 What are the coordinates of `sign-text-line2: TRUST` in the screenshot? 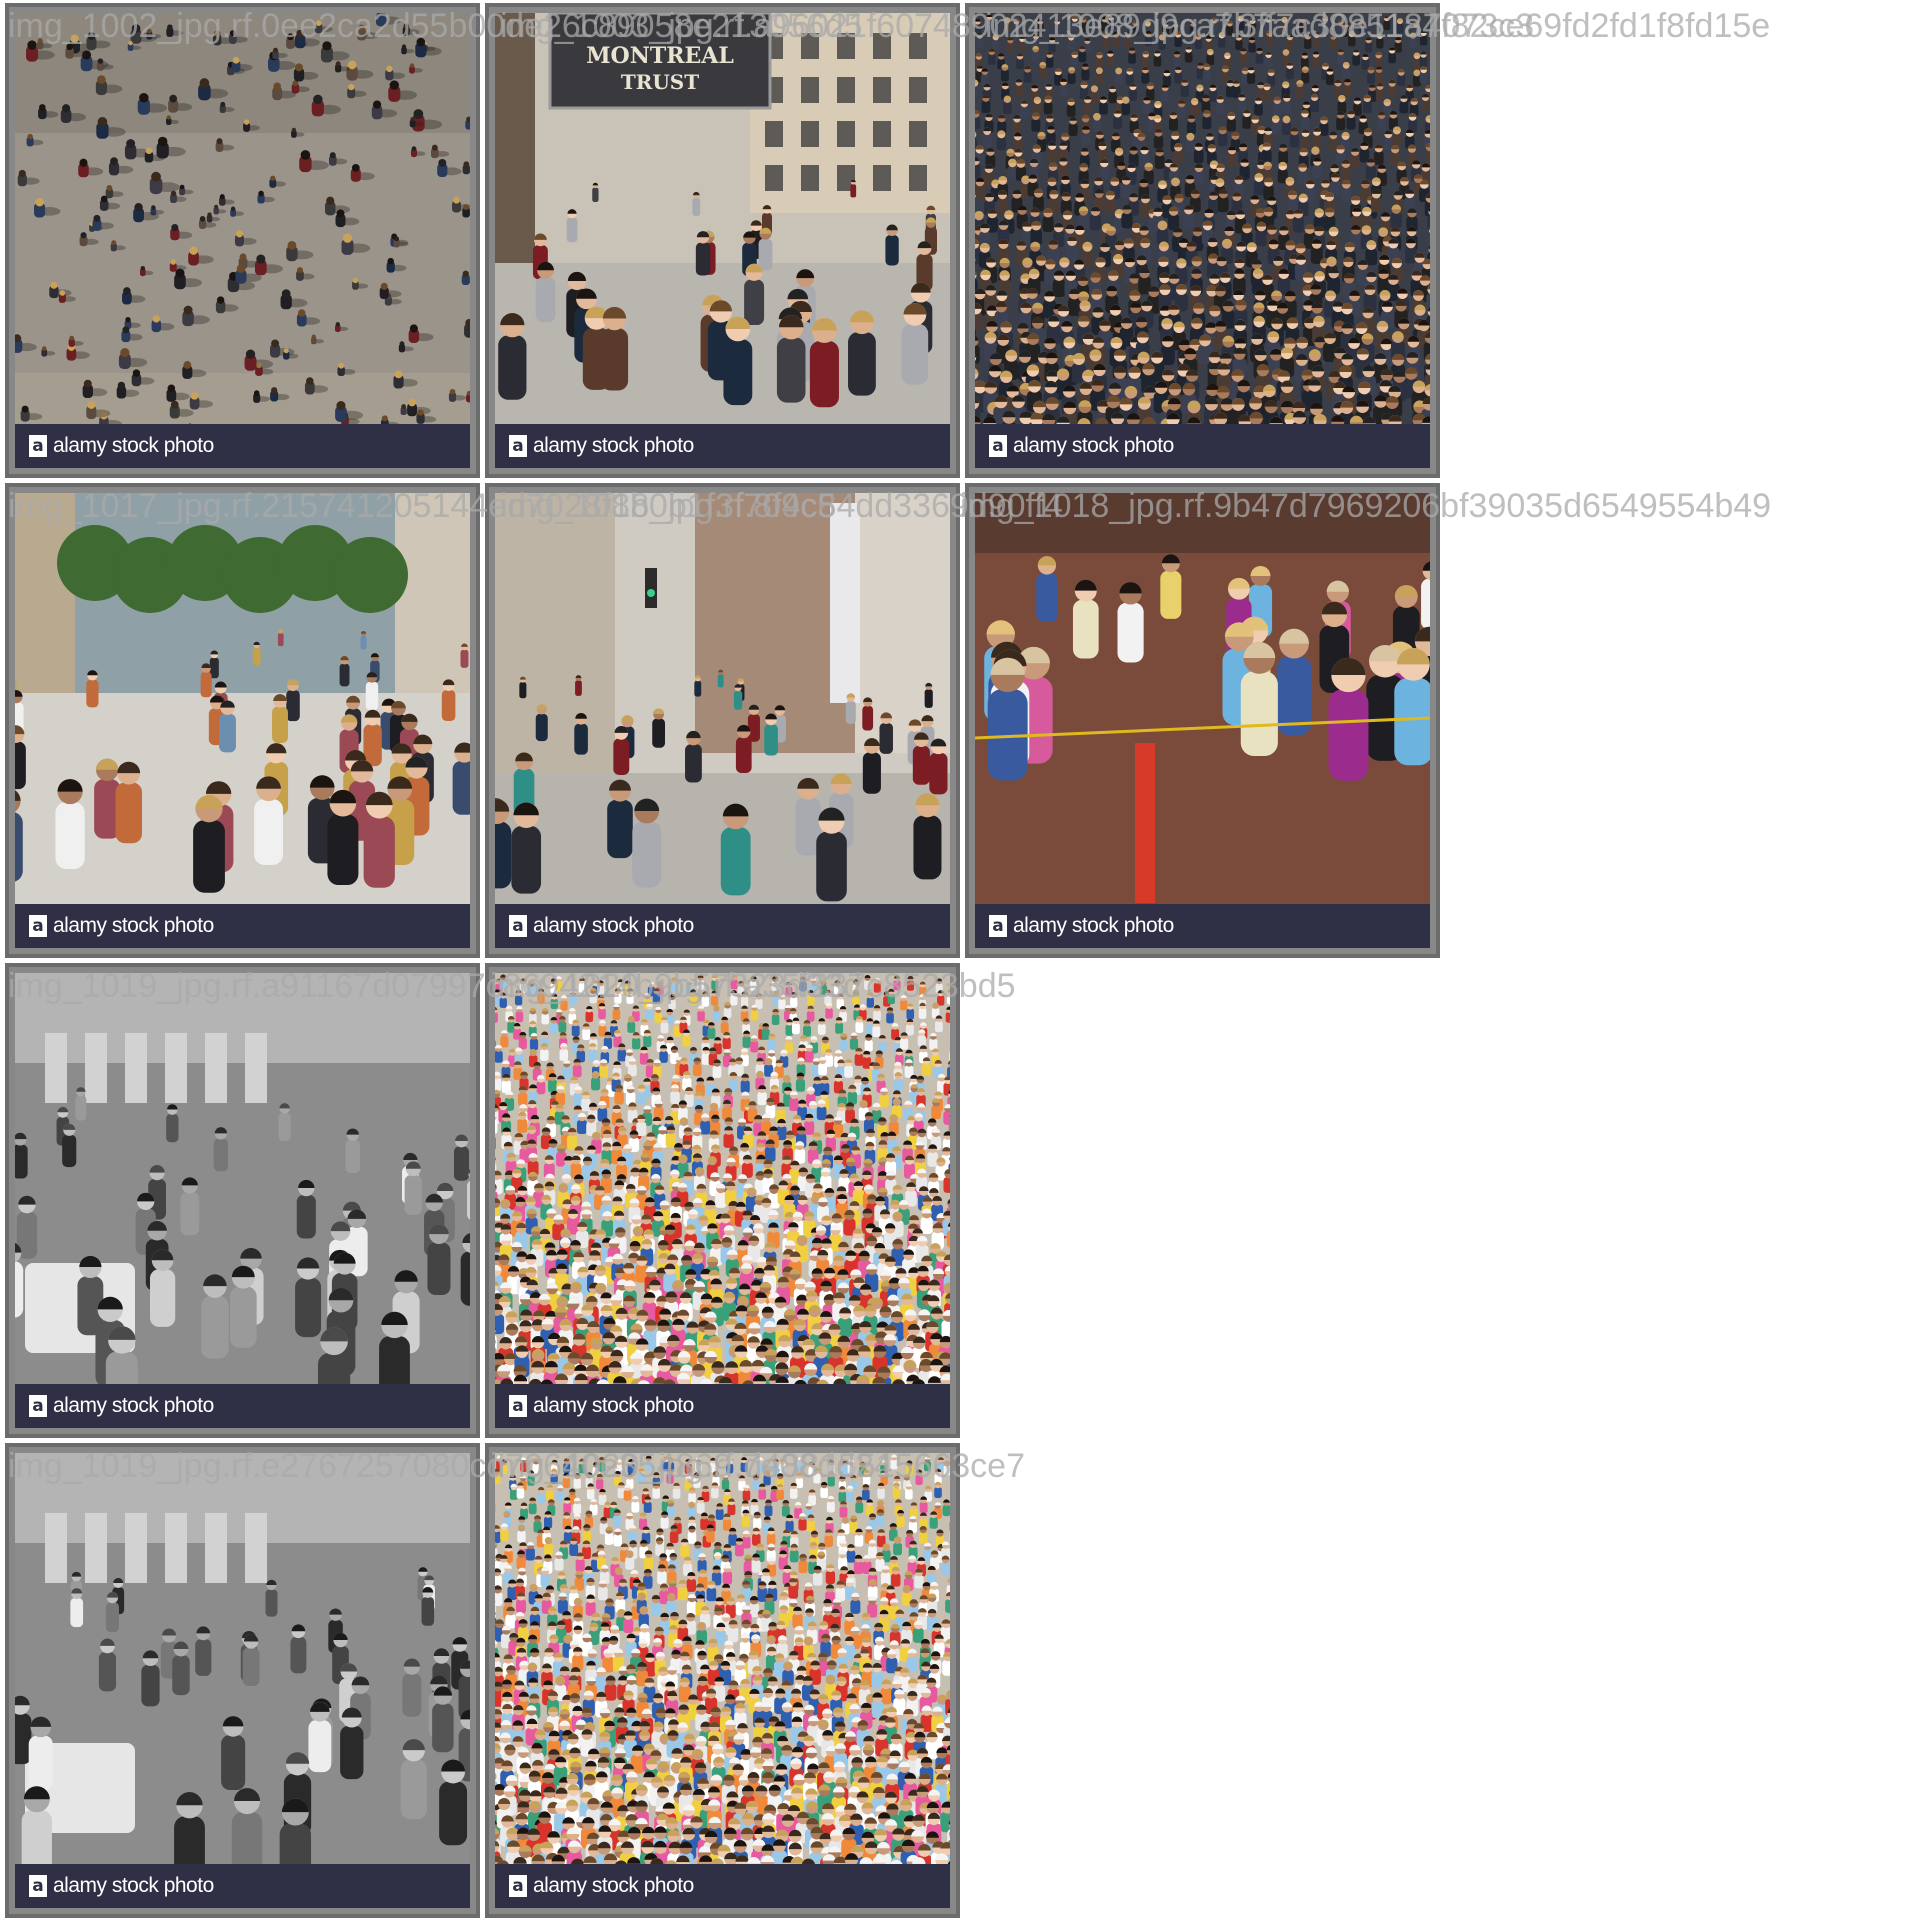 It's located at (660, 82).